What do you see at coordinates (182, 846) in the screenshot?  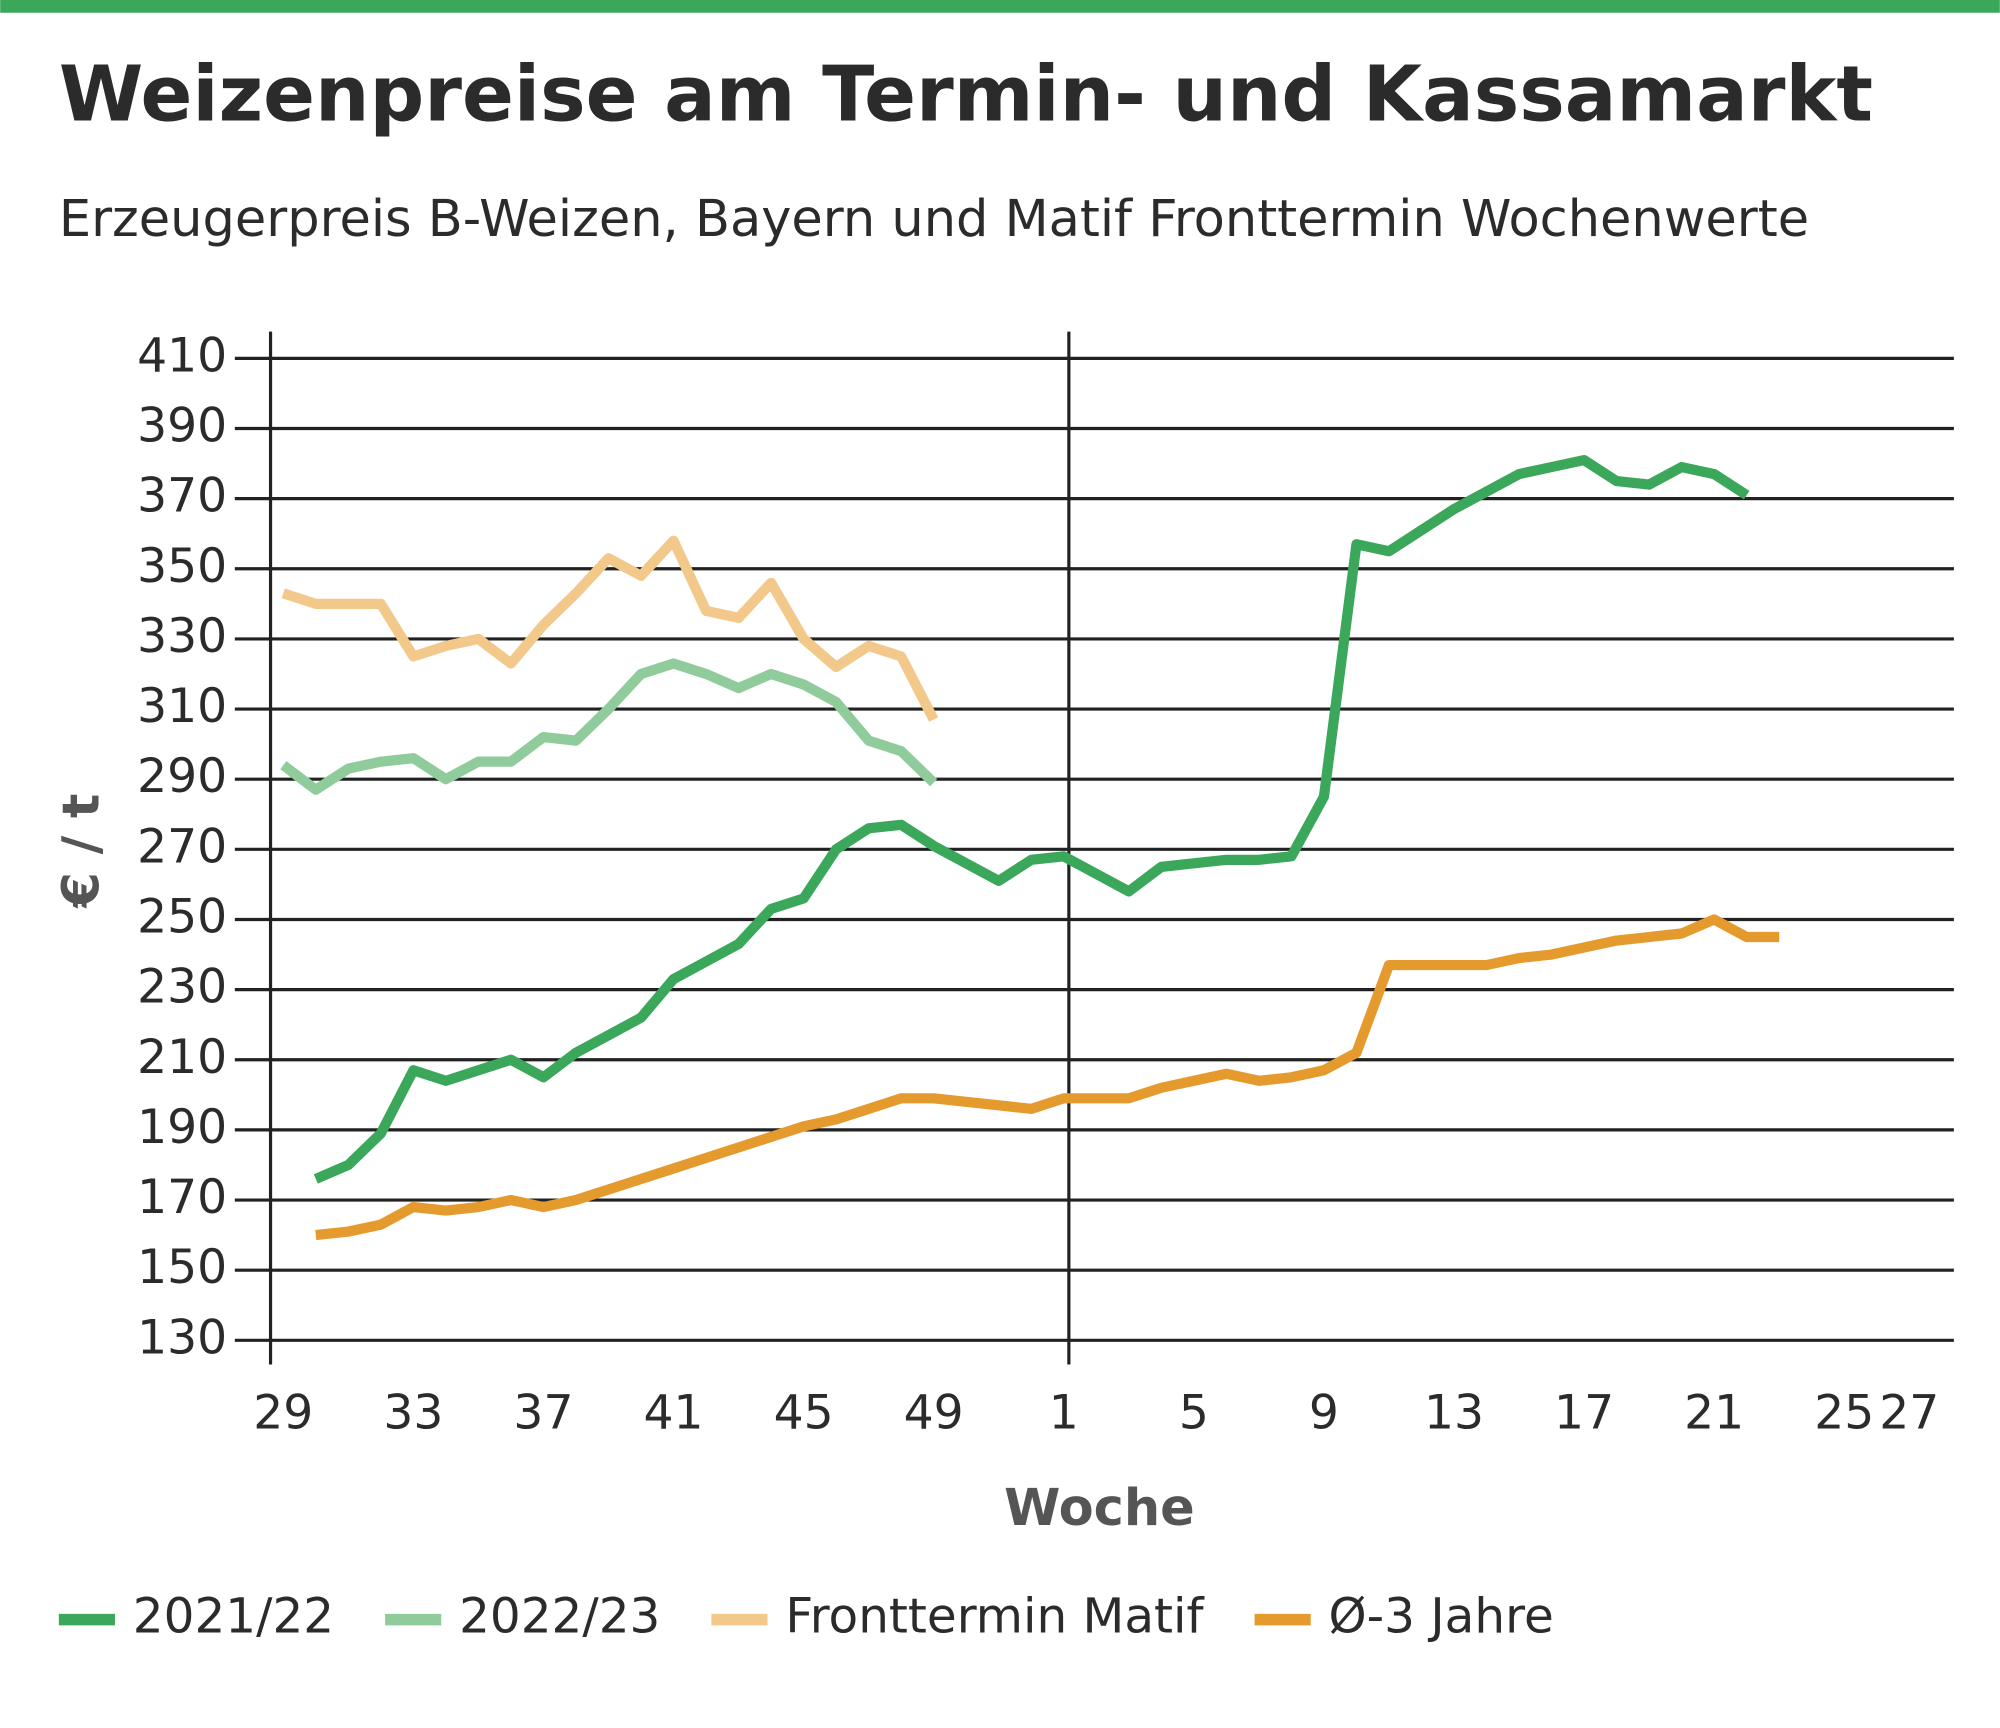 I see `y-tick-label: 270` at bounding box center [182, 846].